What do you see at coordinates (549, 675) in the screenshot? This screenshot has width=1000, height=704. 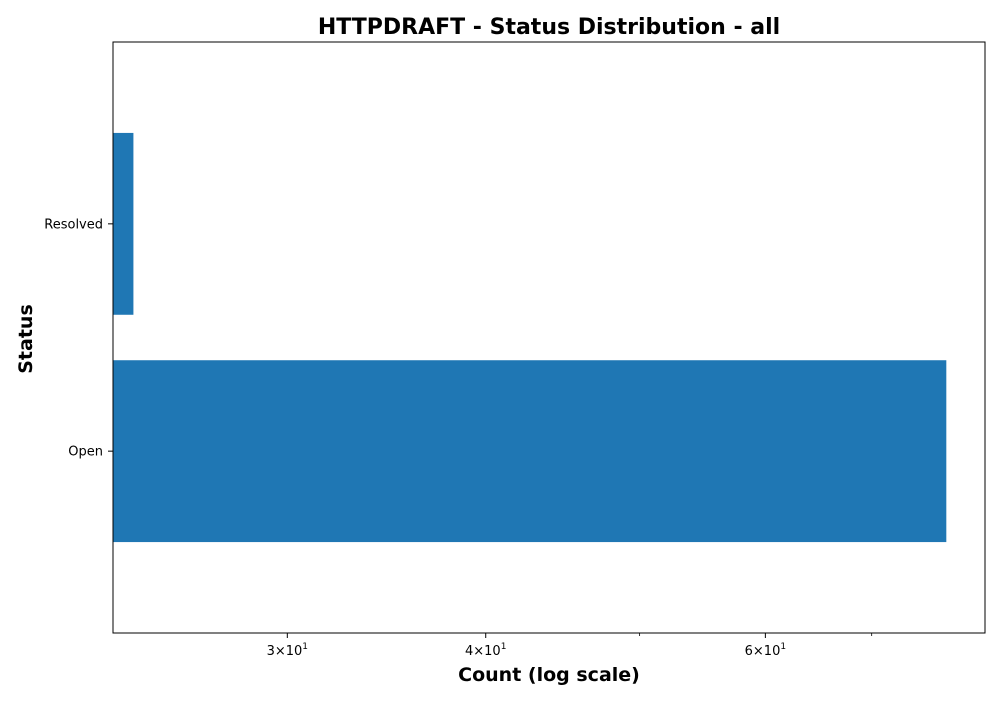 I see `x-axis-label: Count (log scale)` at bounding box center [549, 675].